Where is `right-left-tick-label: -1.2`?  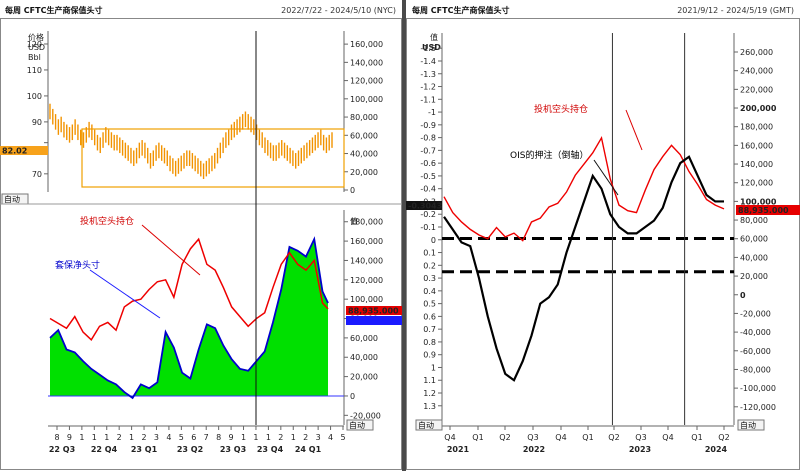
right-left-tick-label: -1.2 is located at coordinates (428, 87).